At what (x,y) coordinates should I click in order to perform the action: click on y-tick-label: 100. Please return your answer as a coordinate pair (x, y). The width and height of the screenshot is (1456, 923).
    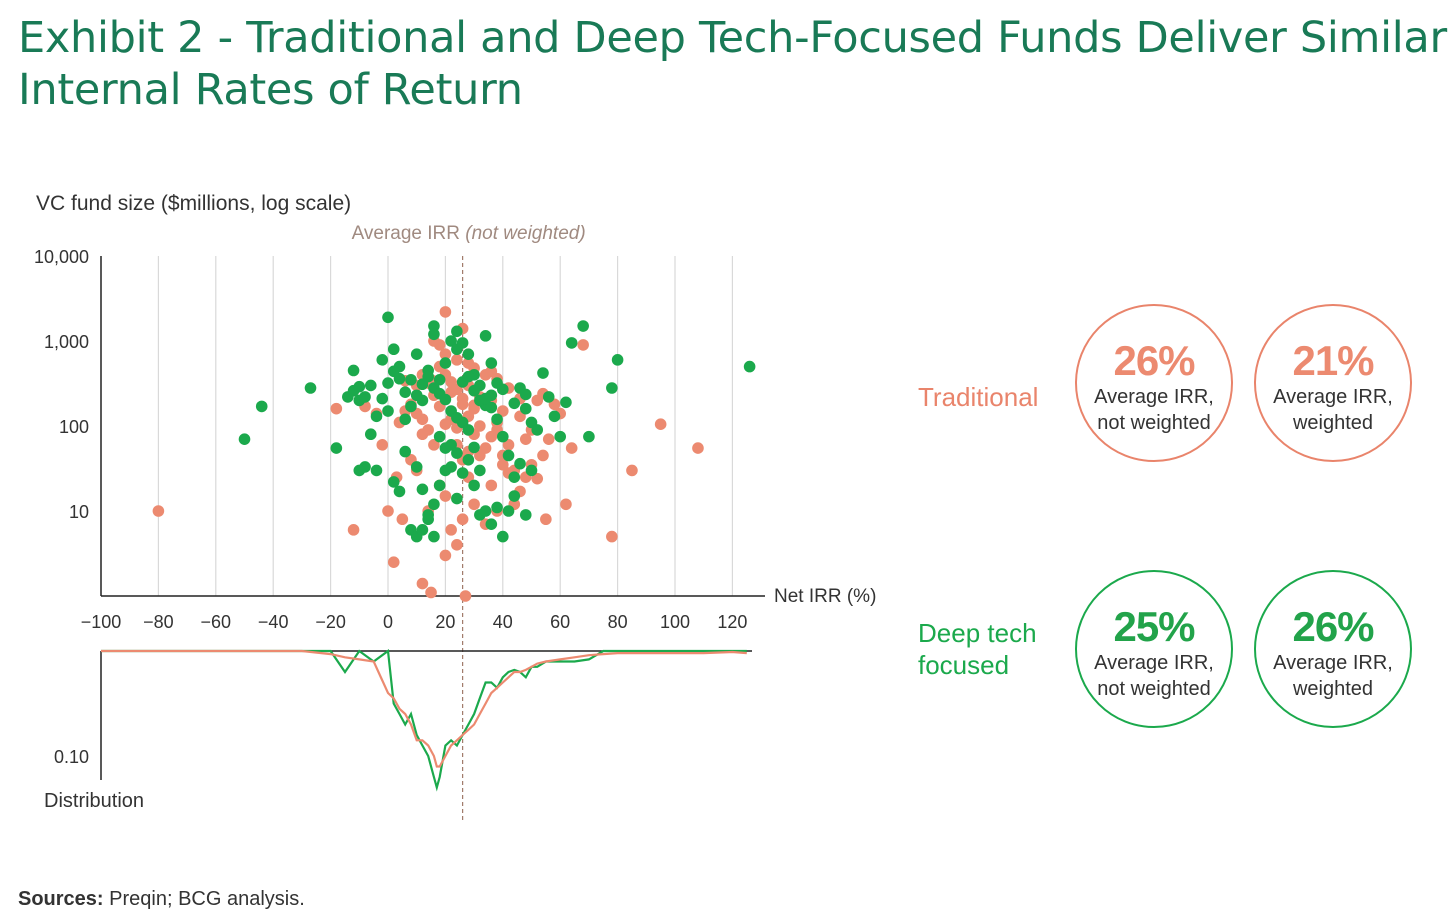
    Looking at the image, I should click on (74, 427).